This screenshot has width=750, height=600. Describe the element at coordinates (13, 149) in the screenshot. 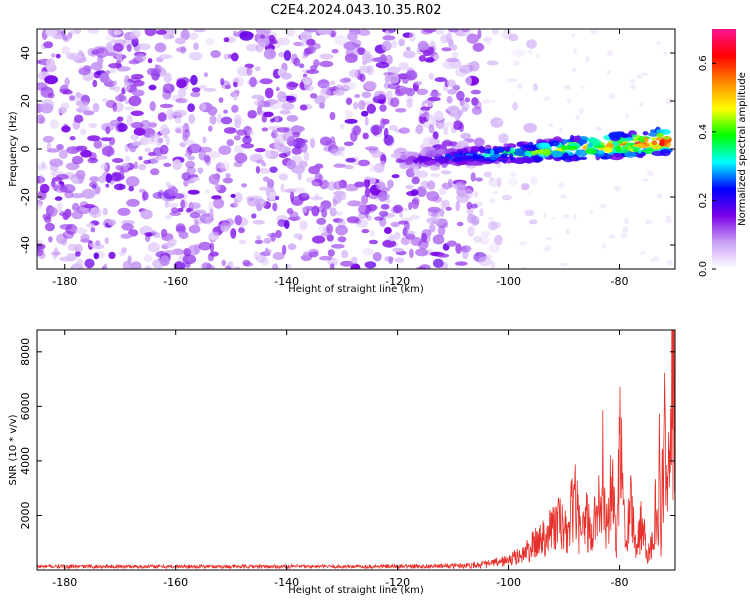

I see `spectrogram-y-label: Frequency (Hz)` at that location.